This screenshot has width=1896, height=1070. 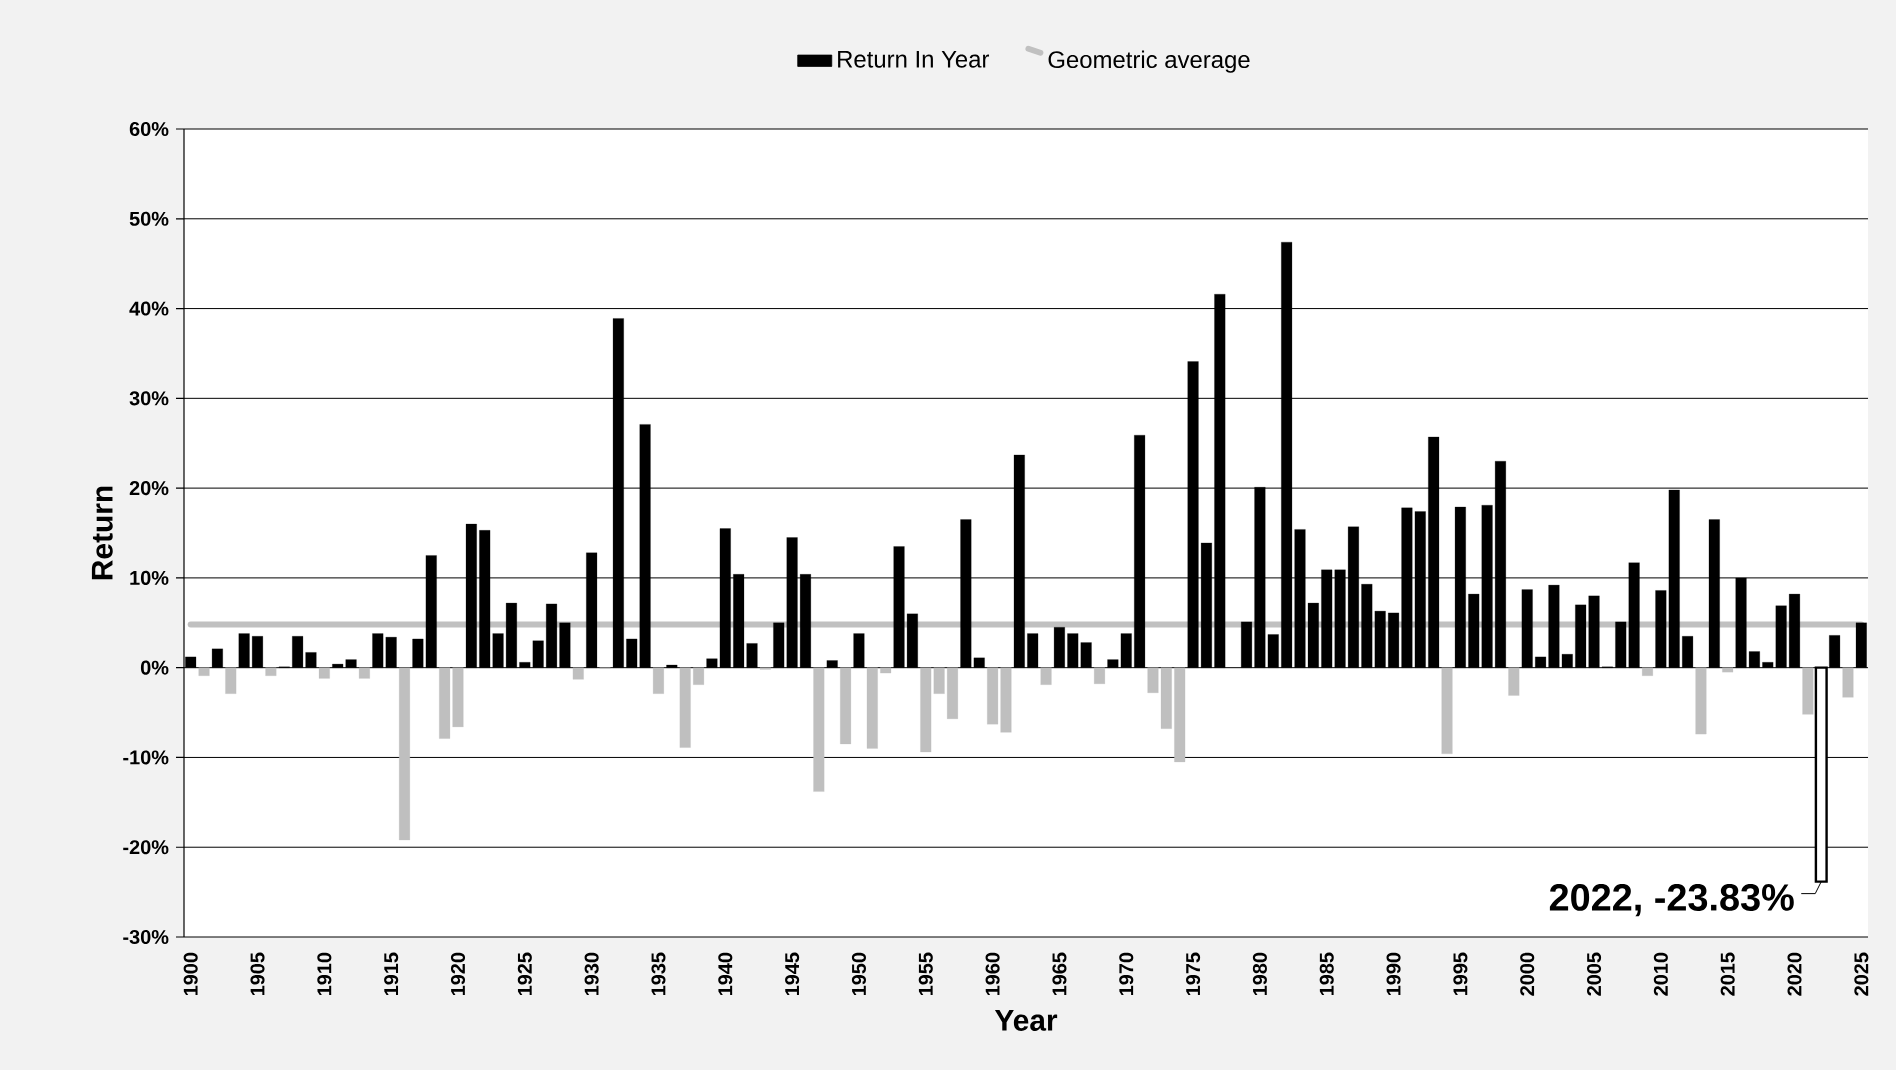 What do you see at coordinates (725, 974) in the screenshot?
I see `x-tick-label: 1940` at bounding box center [725, 974].